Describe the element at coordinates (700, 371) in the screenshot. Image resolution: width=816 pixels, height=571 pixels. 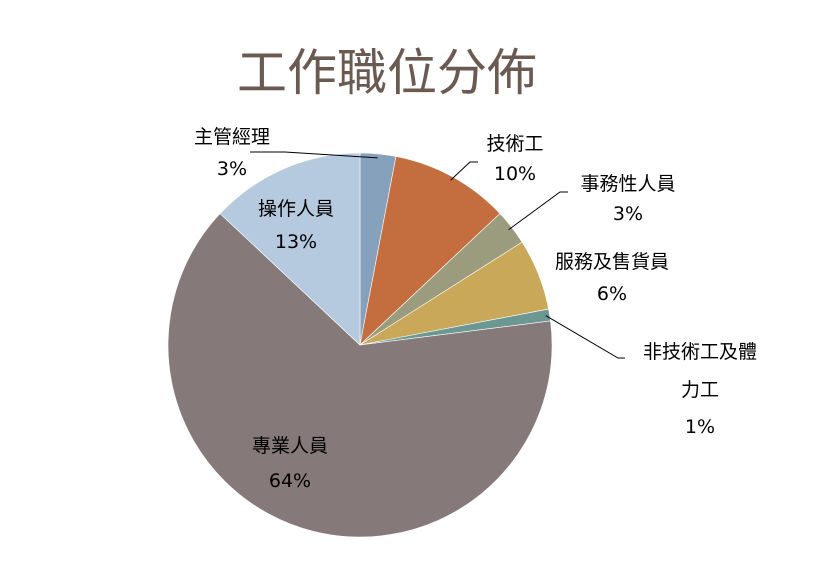
I see `slice-name-label: 非技術工及體力工` at that location.